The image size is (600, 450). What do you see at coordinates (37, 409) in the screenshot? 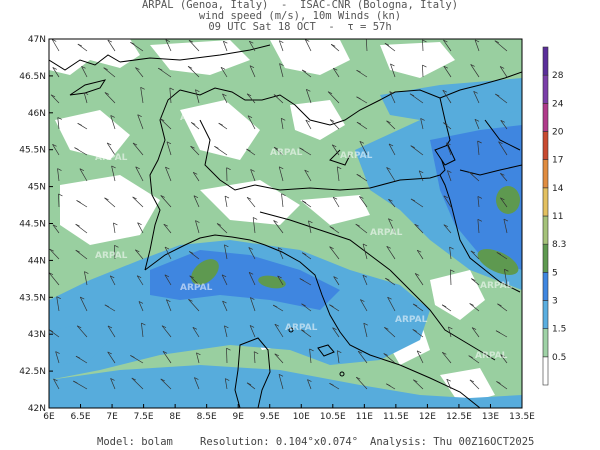
I see `lat-tick-label: 42N` at bounding box center [37, 409].